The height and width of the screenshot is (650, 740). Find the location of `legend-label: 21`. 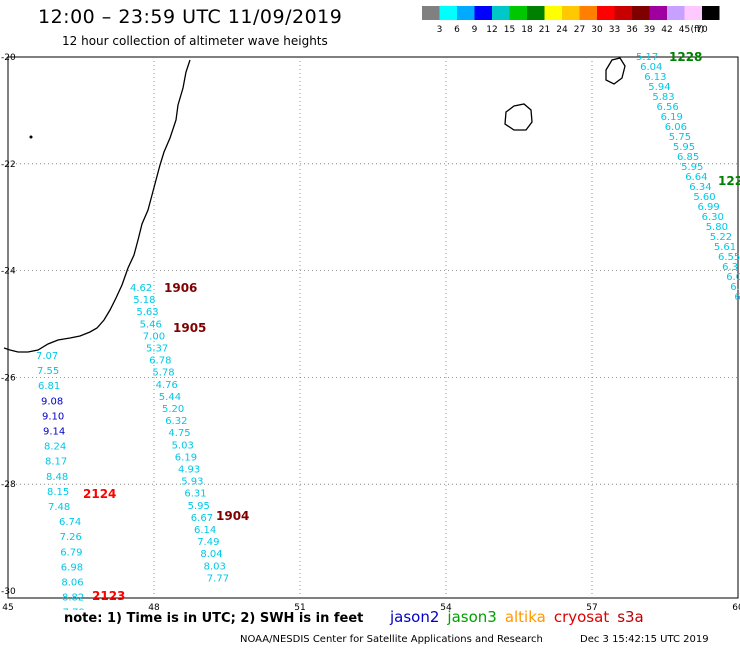

legend-label: 21 is located at coordinates (544, 30).